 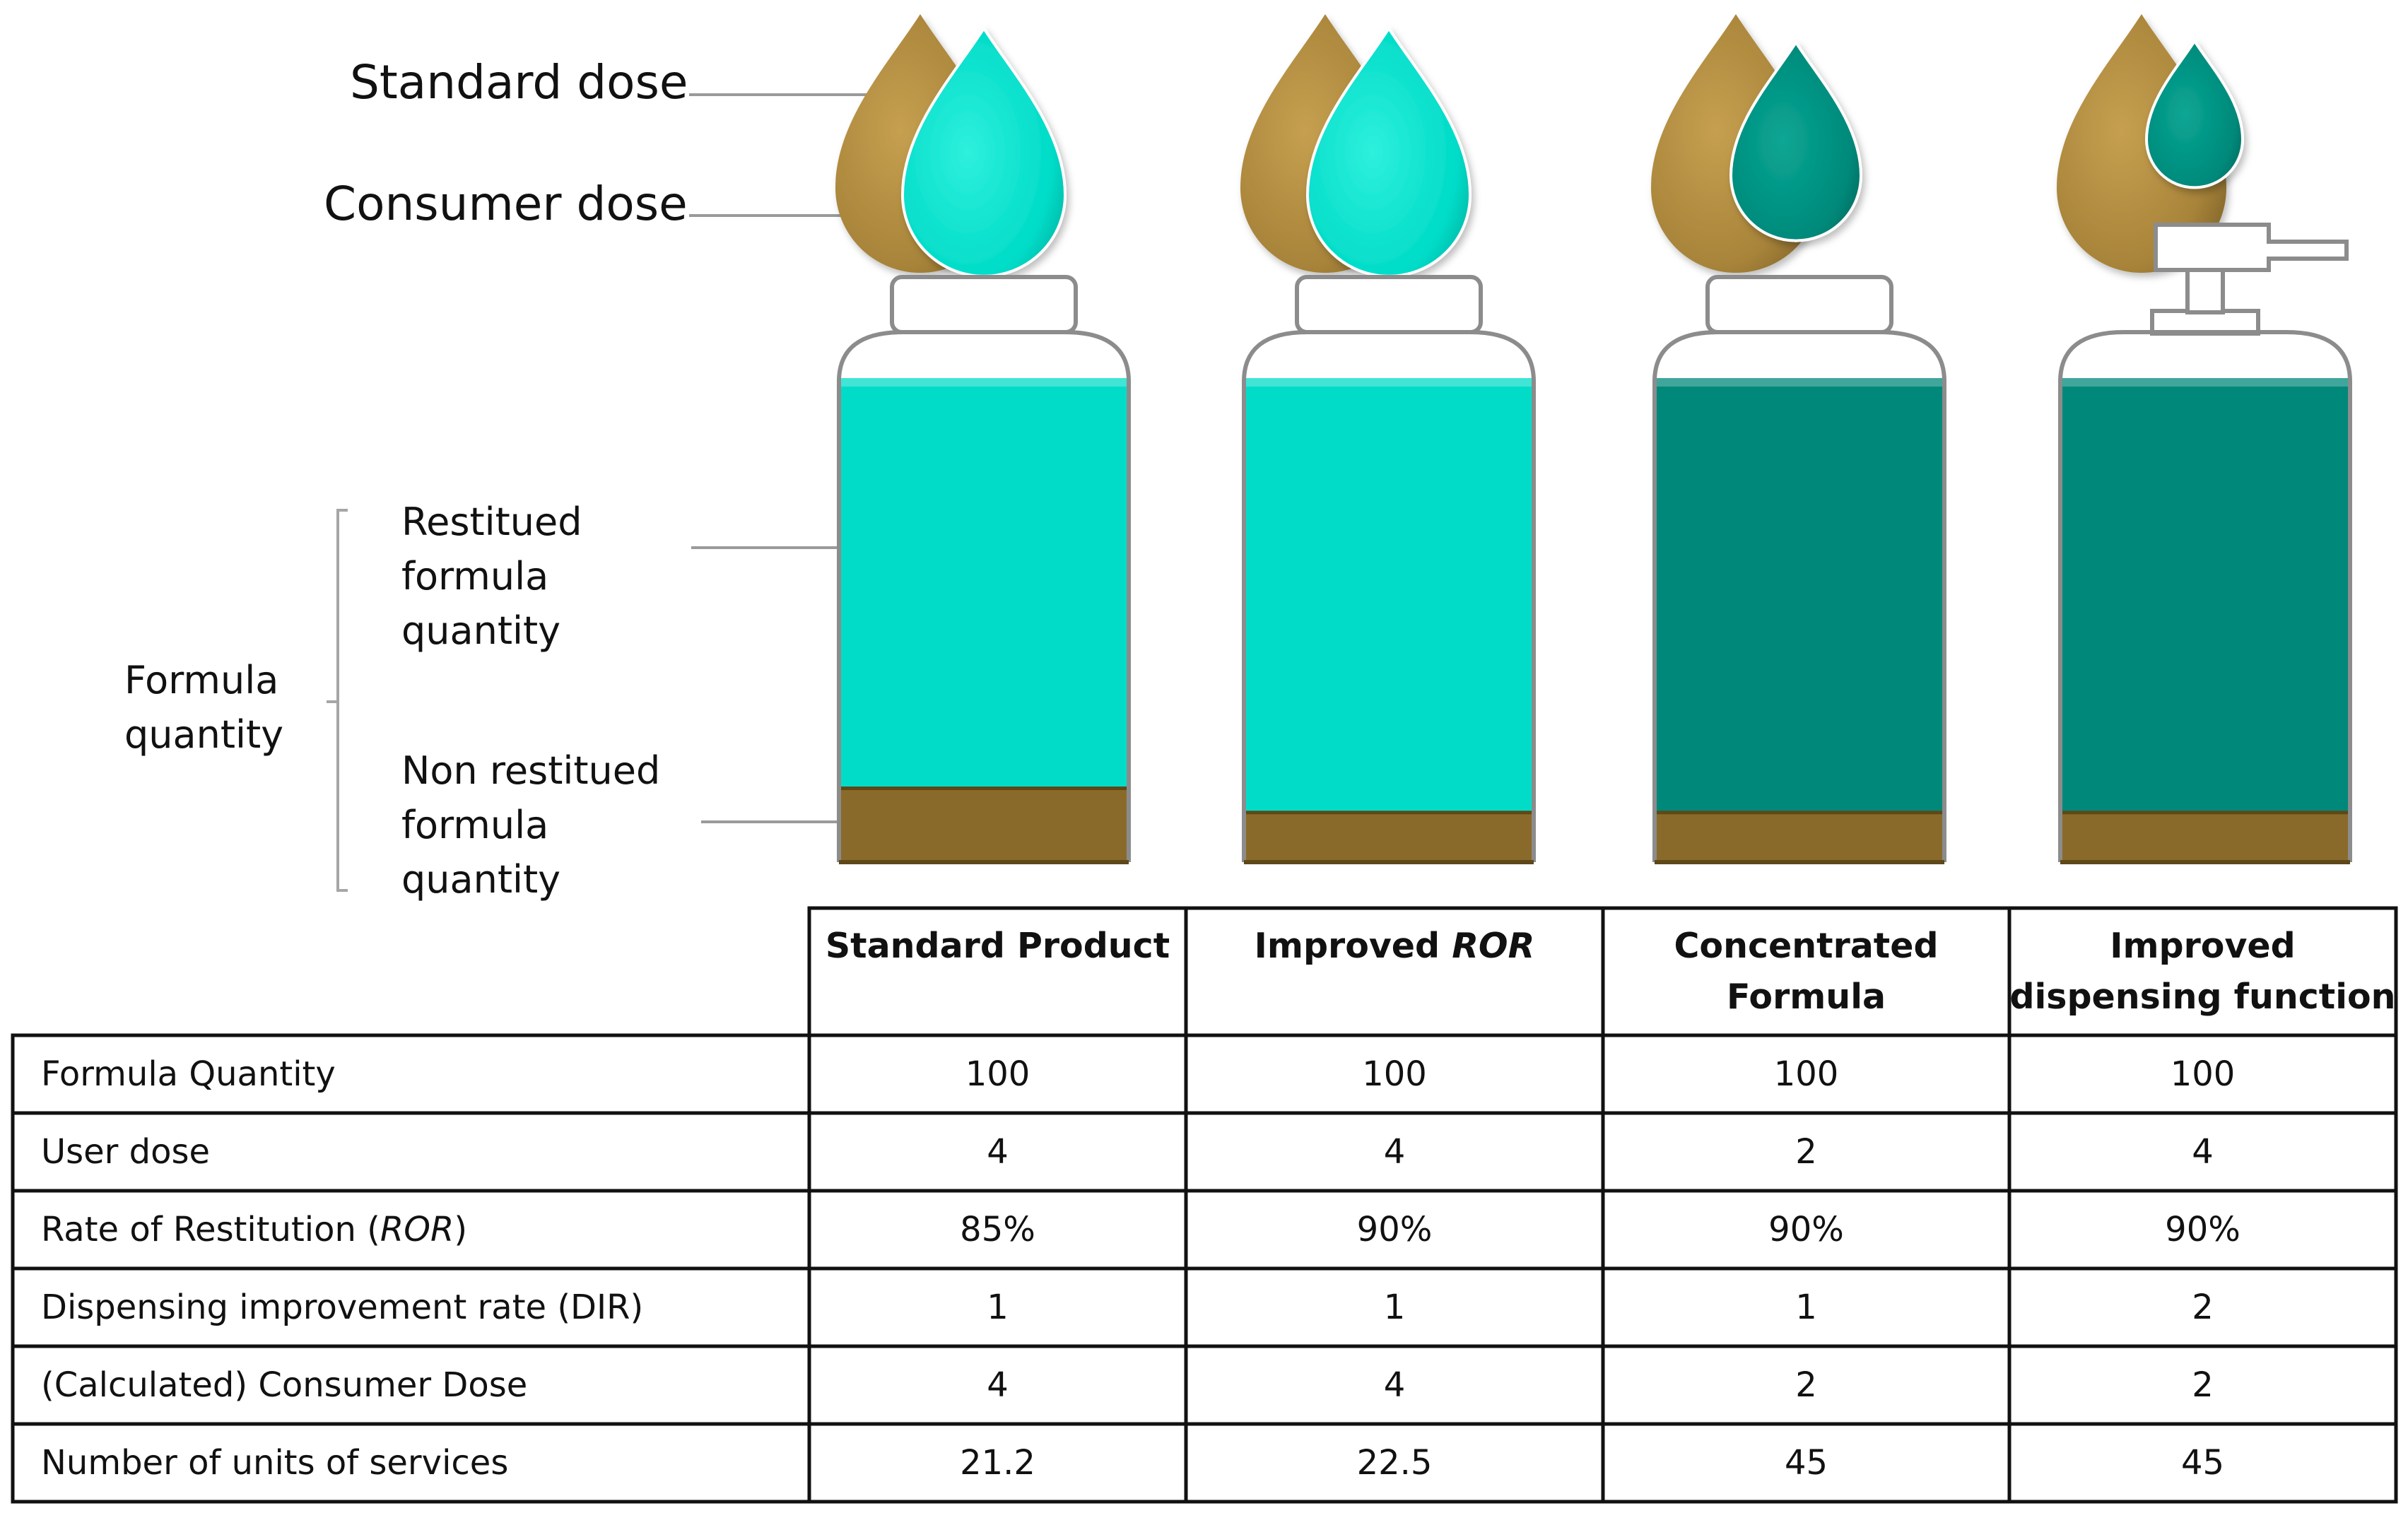 What do you see at coordinates (519, 82) in the screenshot?
I see `standard-dose-label: Standard dose` at bounding box center [519, 82].